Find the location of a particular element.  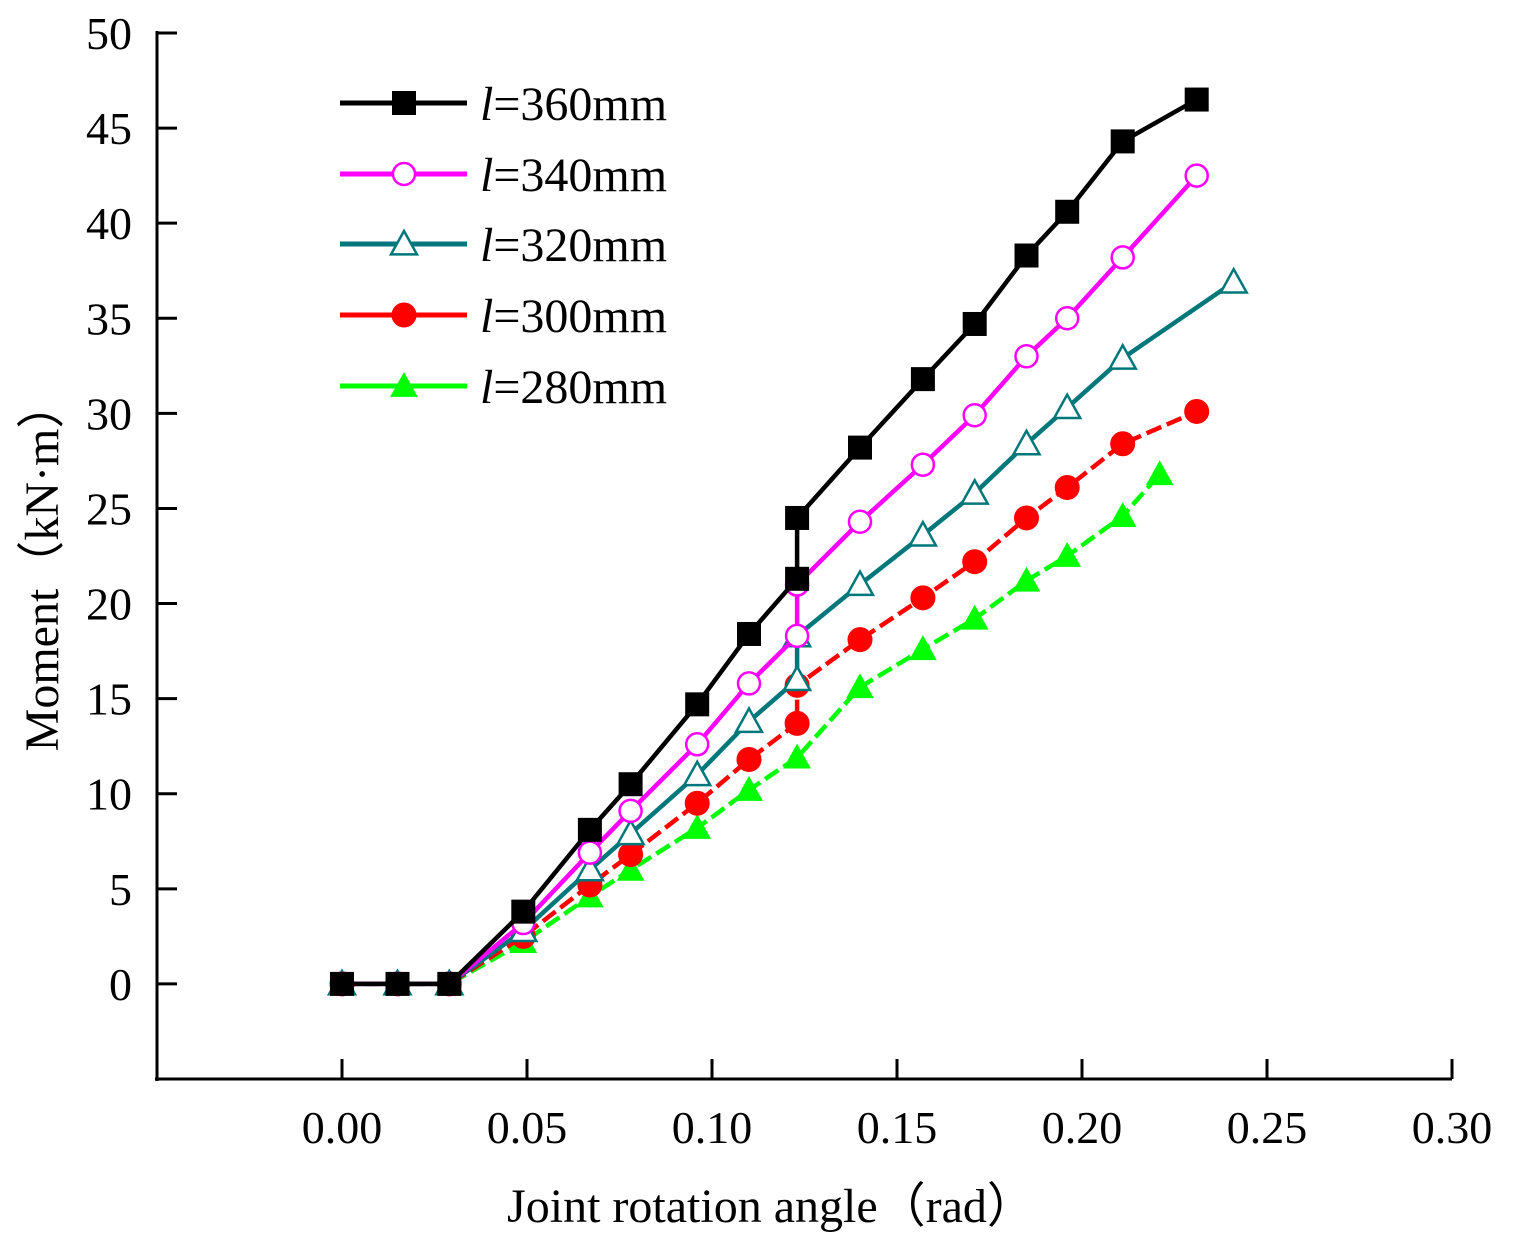

x-tick-label: 0.20 is located at coordinates (1082, 1127).